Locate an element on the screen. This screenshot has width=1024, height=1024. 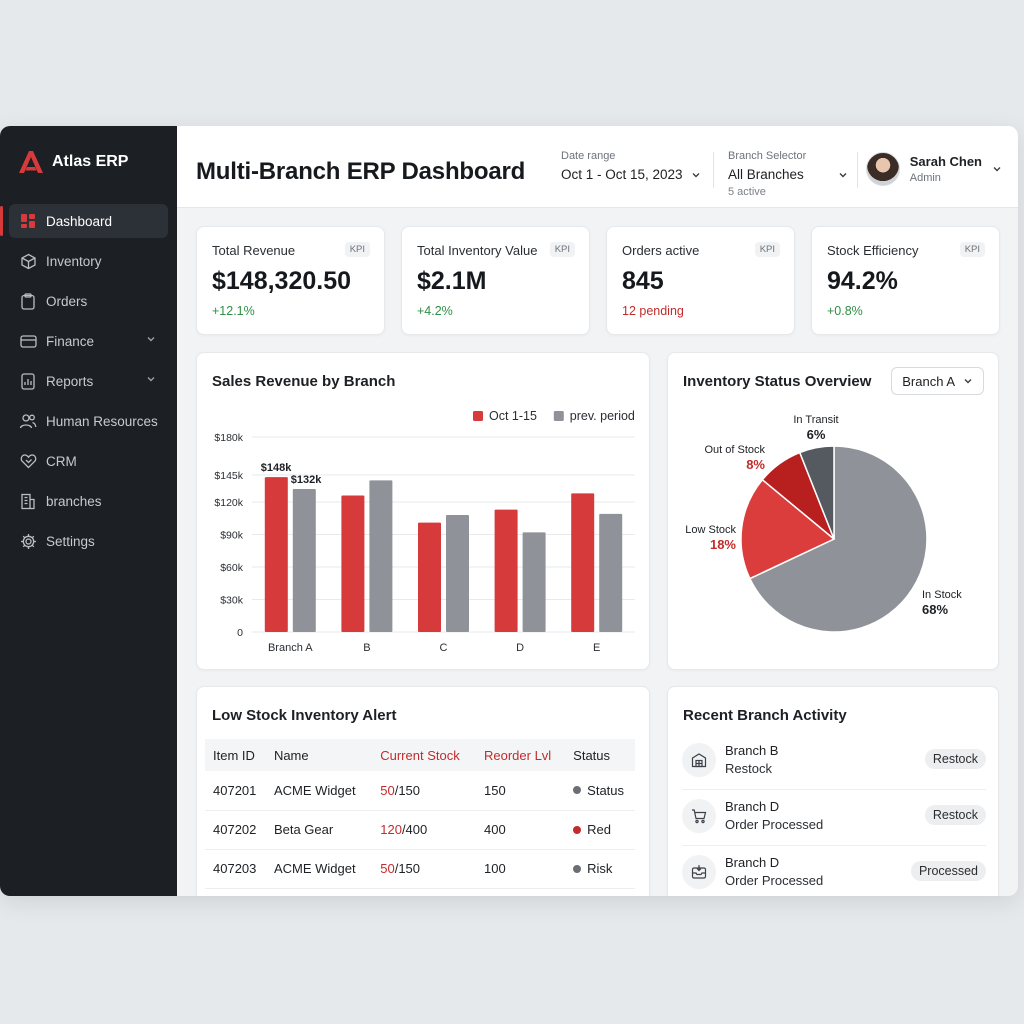
branch-selector: Branch Selector All Branches 5 active is located at coordinates (788, 174).